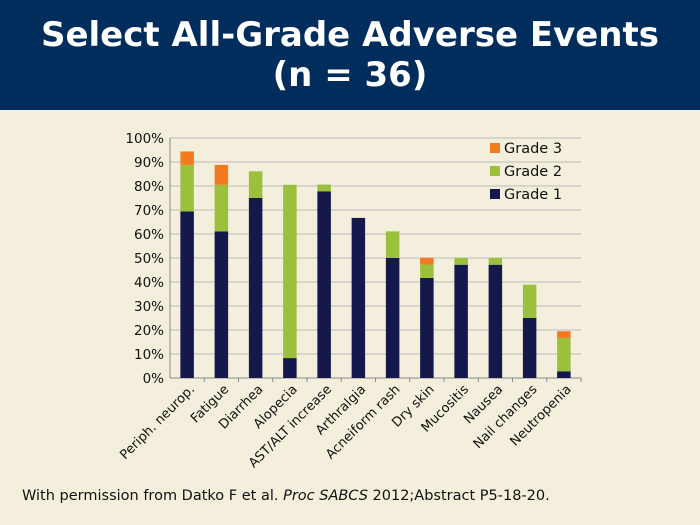  Describe the element at coordinates (149, 235) in the screenshot. I see `y-tick-label: 60%` at that location.